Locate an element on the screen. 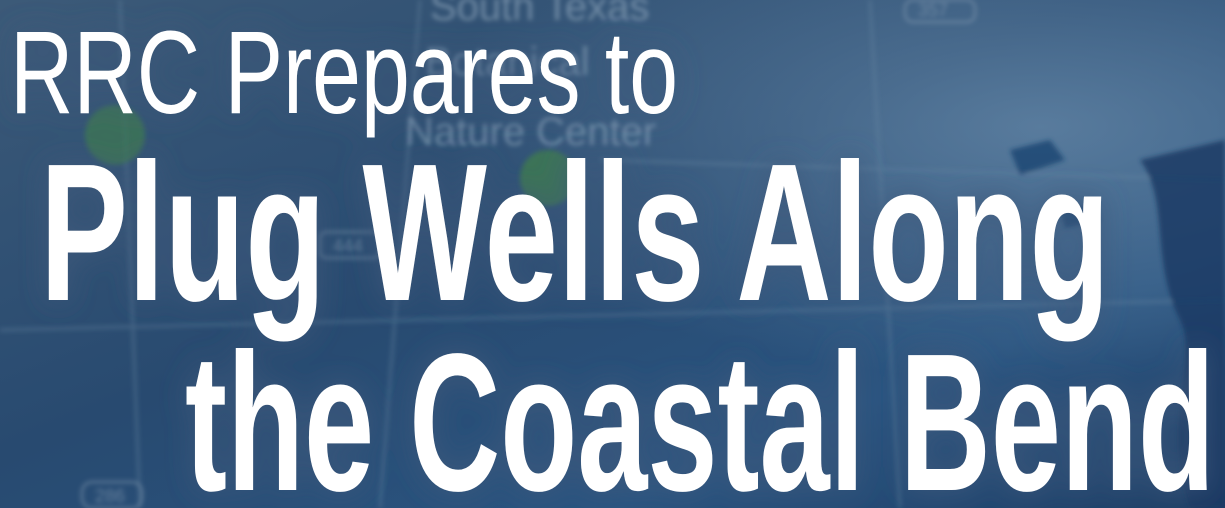 This screenshot has width=1225, height=508. route-number: 357 is located at coordinates (933, 10).